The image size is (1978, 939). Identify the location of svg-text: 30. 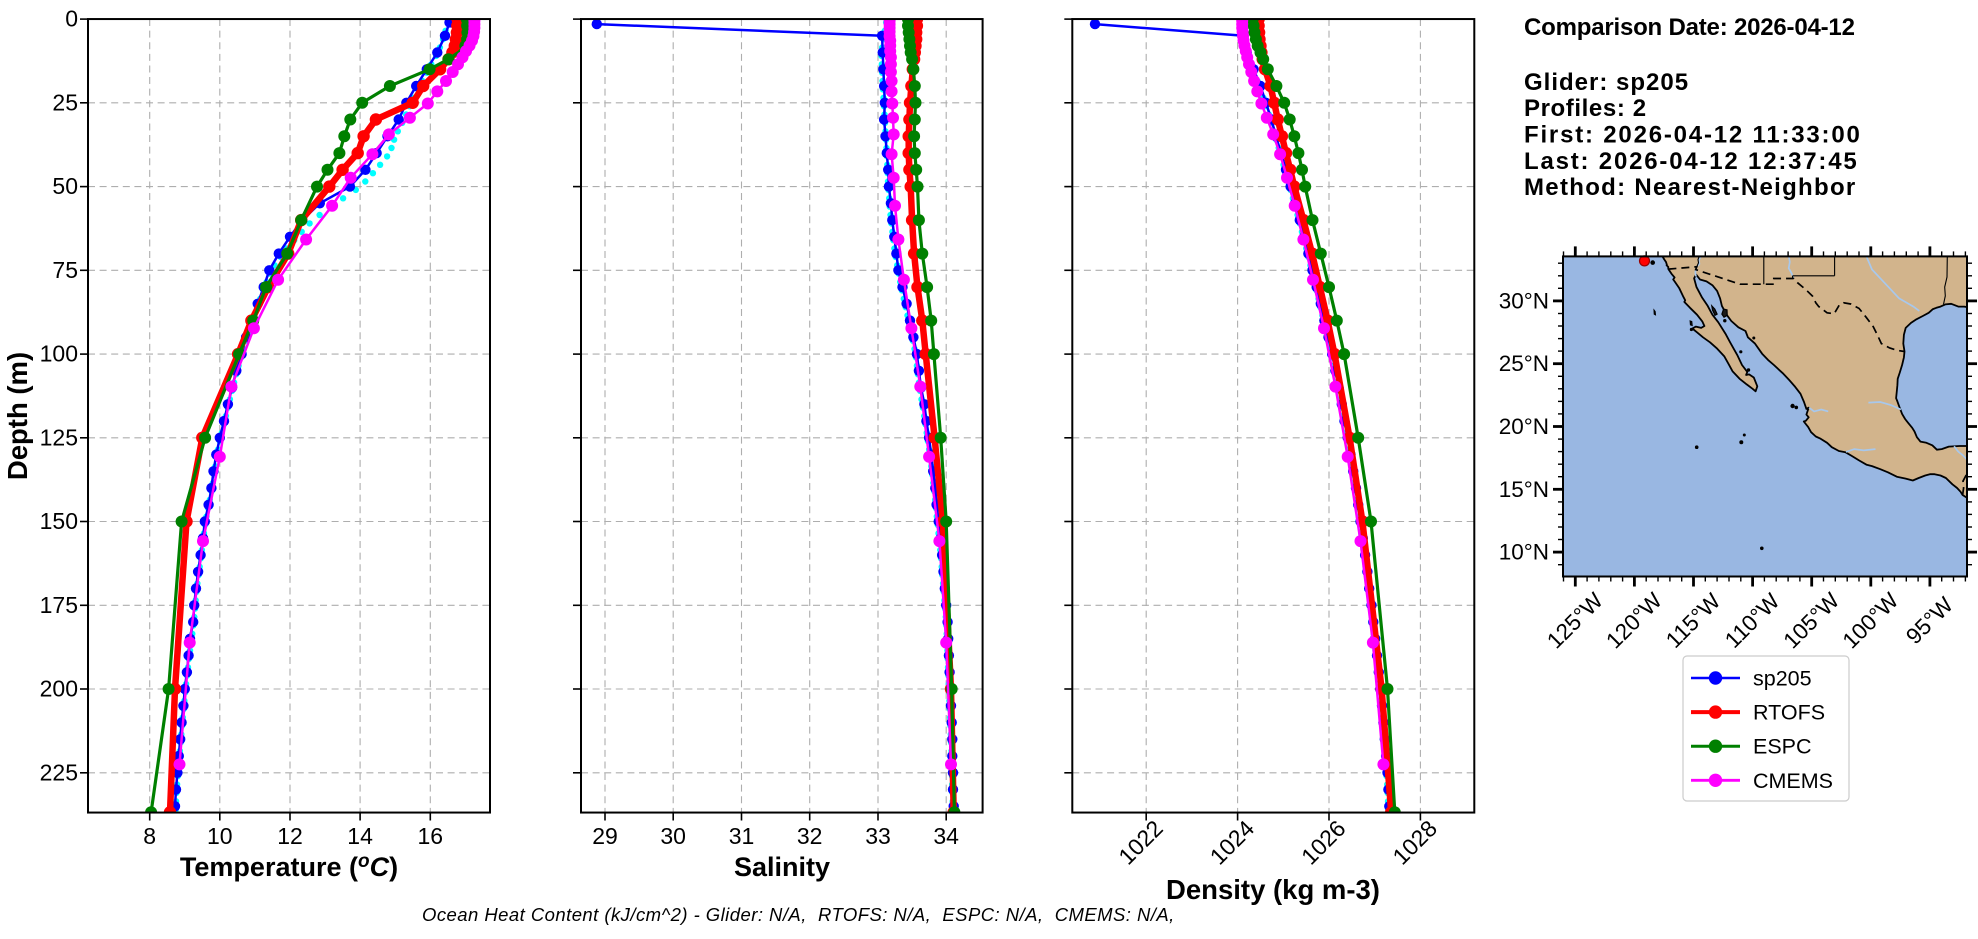
(673, 836).